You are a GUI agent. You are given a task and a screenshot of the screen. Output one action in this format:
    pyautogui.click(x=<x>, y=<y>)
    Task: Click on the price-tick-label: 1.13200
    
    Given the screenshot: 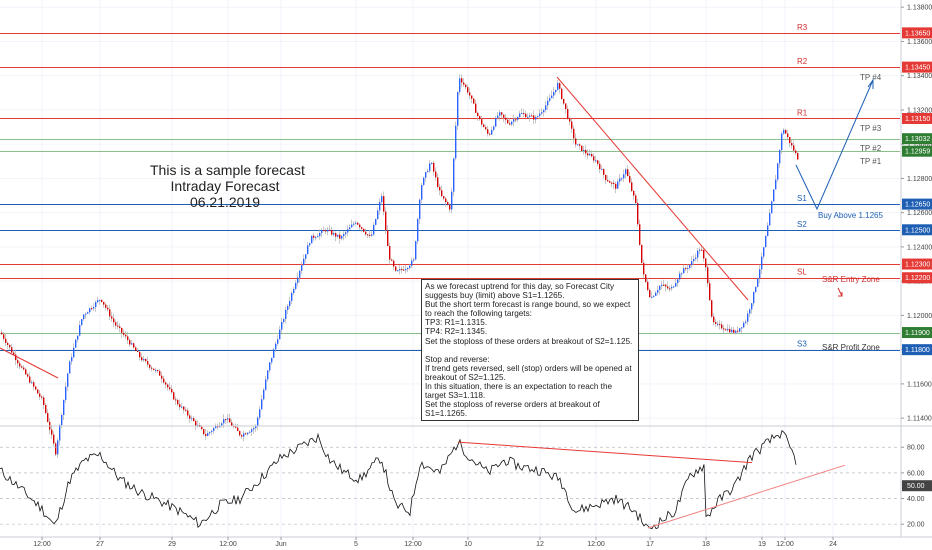 What is the action you would take?
    pyautogui.click(x=919, y=110)
    